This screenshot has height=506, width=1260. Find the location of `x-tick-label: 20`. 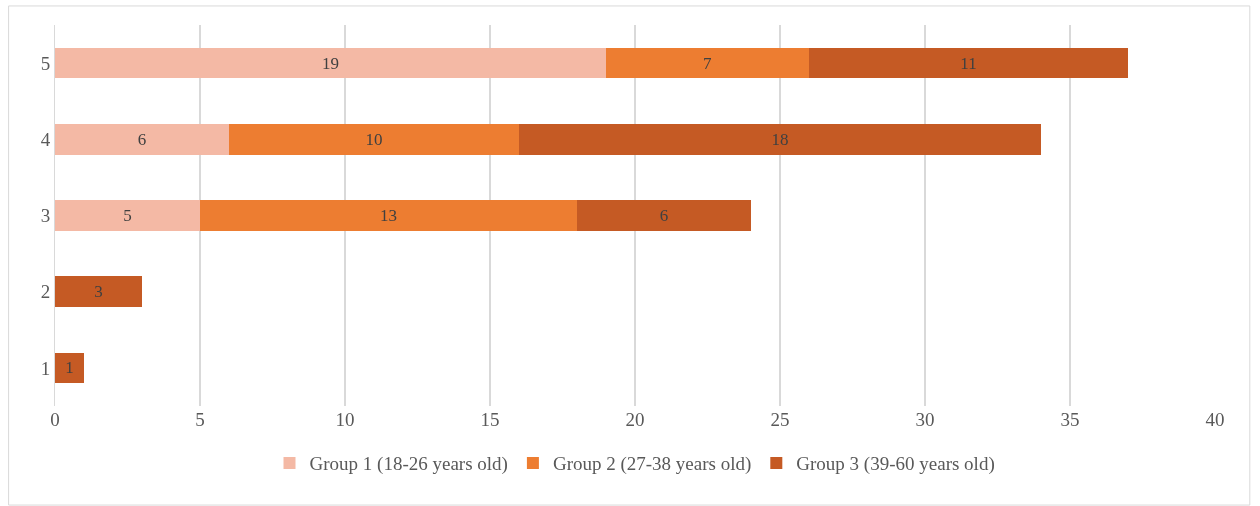

x-tick-label: 20 is located at coordinates (635, 419).